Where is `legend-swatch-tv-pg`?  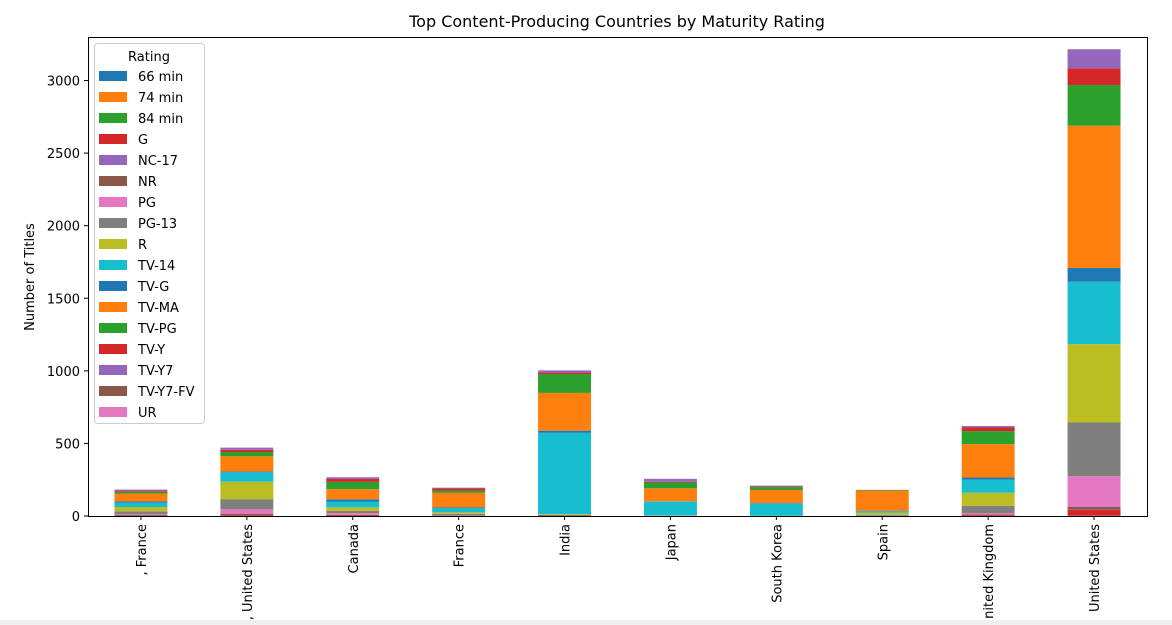 legend-swatch-tv-pg is located at coordinates (113, 328).